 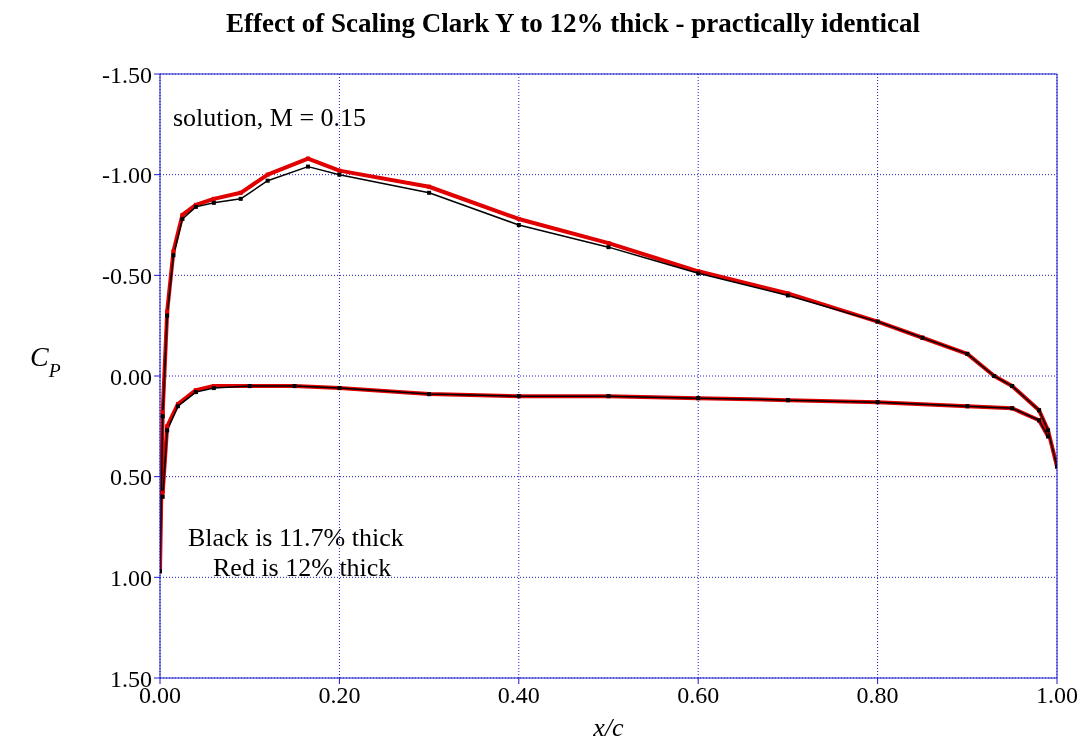 What do you see at coordinates (131, 577) in the screenshot?
I see `y-tick-label: 1.00` at bounding box center [131, 577].